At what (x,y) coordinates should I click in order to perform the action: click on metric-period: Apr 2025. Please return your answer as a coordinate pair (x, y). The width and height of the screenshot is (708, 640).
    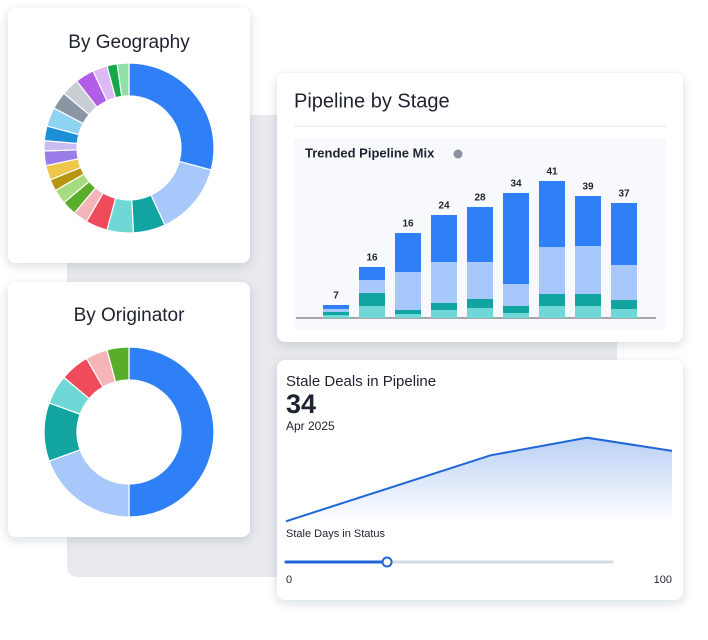
    Looking at the image, I should click on (310, 426).